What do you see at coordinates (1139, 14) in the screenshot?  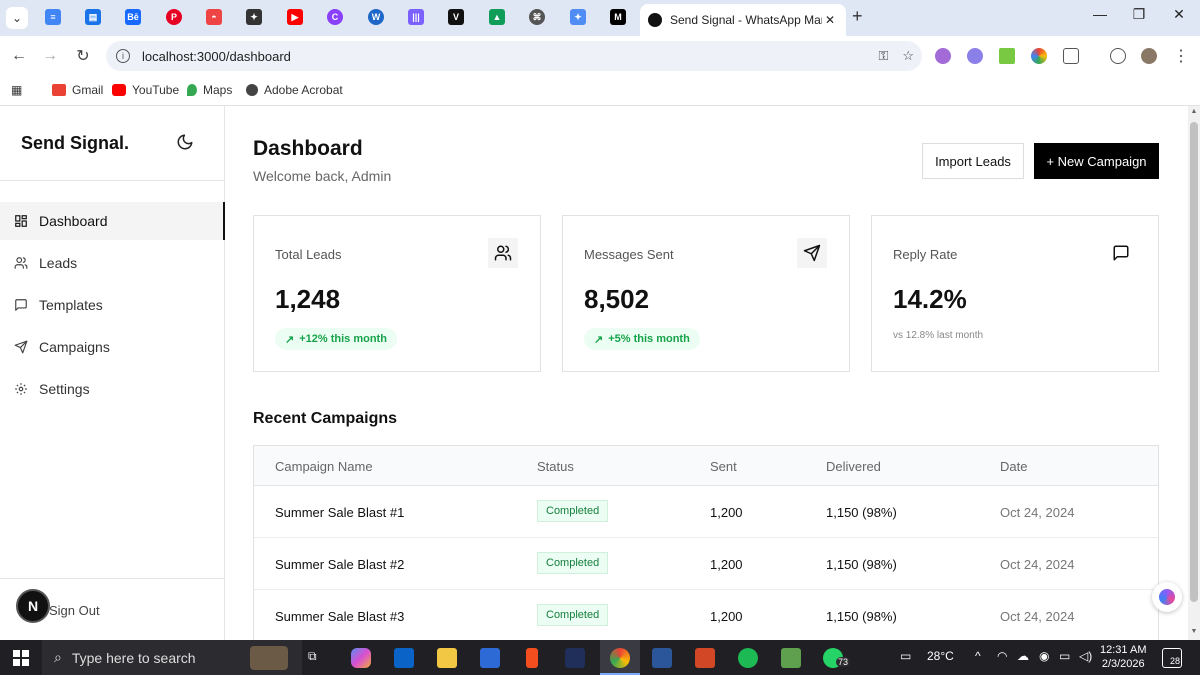 I see `restore-button: ❐` at bounding box center [1139, 14].